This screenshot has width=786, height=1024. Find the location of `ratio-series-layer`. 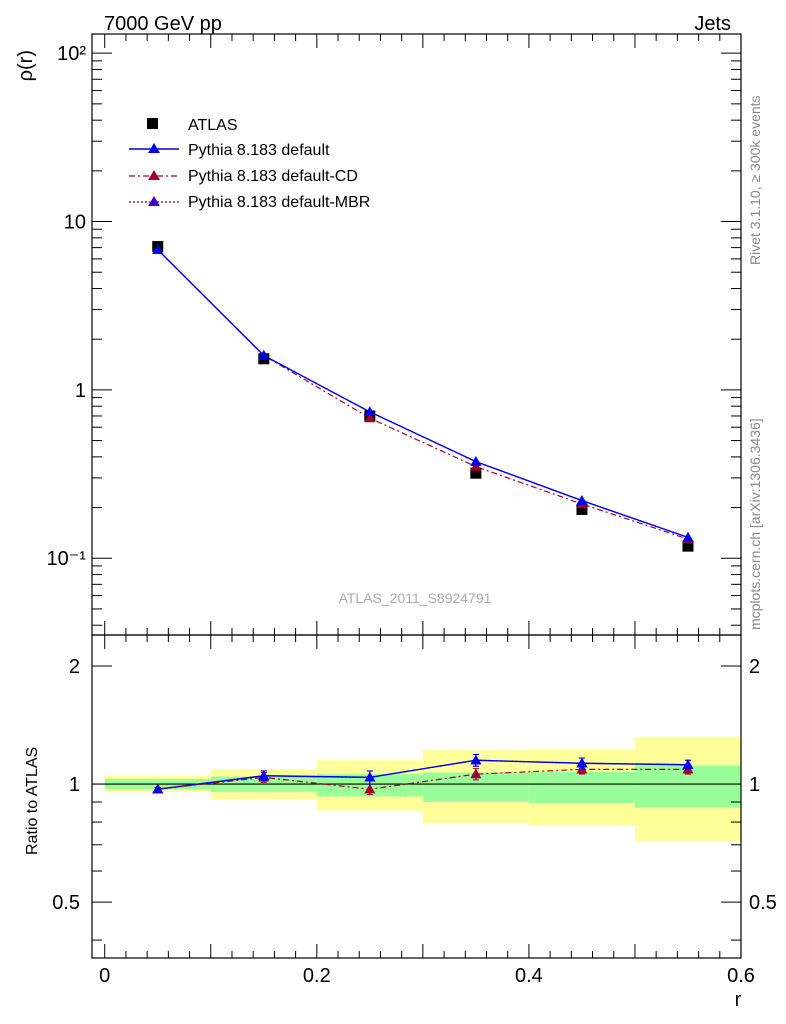

ratio-series-layer is located at coordinates (423, 774).